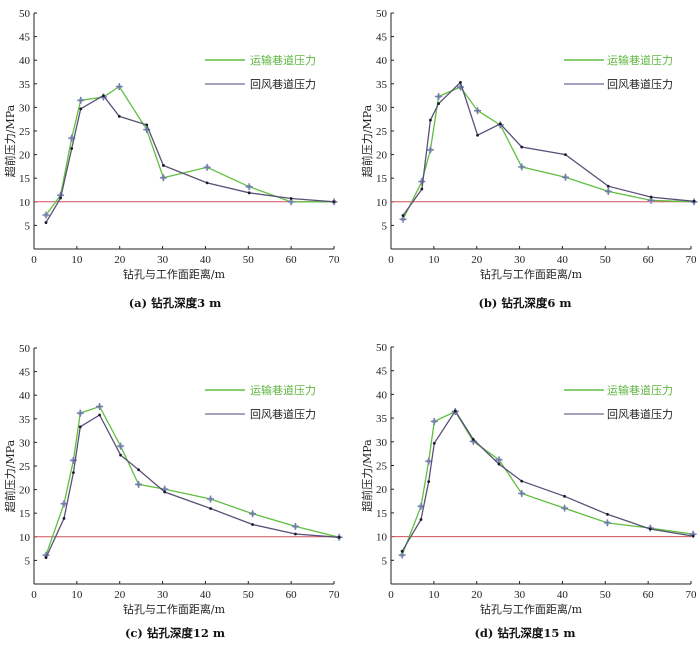 The image size is (700, 651). Describe the element at coordinates (391, 595) in the screenshot. I see `x-tick-label: 0` at that location.